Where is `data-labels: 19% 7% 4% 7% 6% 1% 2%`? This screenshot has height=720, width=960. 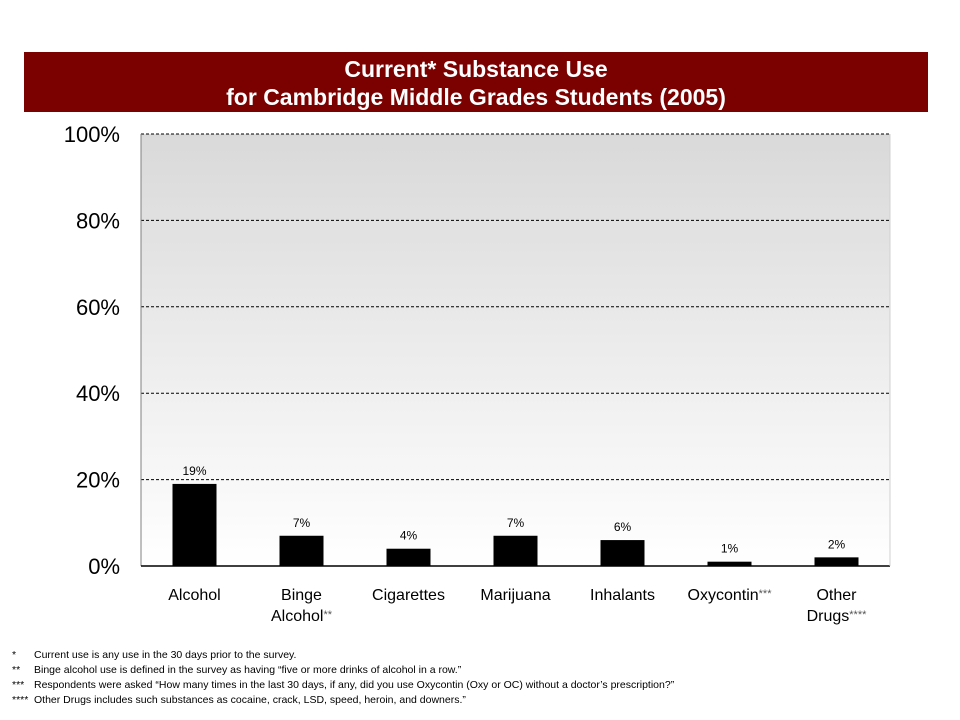 data-labels: 19% 7% 4% 7% 6% 1% 2% is located at coordinates (513, 510).